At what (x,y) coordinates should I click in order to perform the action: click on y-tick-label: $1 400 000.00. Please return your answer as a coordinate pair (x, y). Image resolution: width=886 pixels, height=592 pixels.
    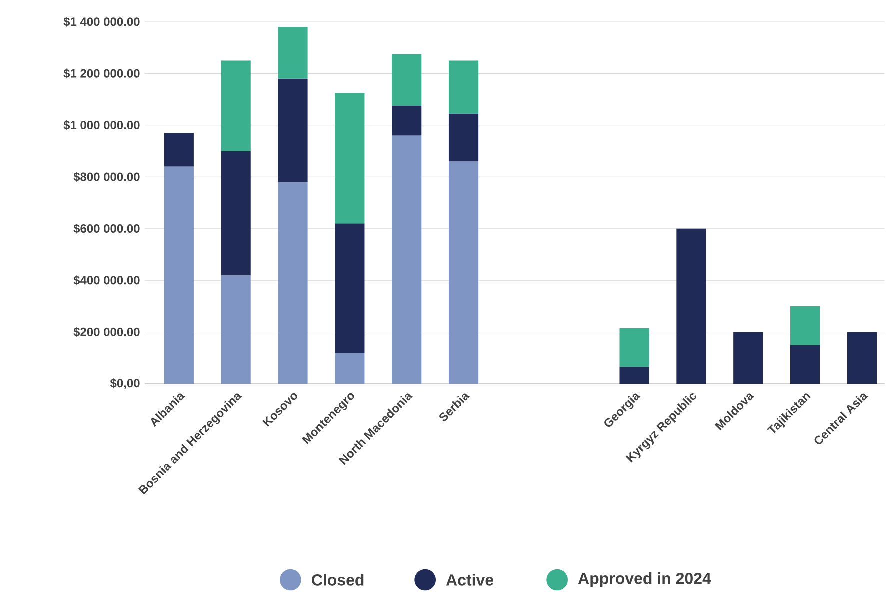
    Looking at the image, I should click on (102, 22).